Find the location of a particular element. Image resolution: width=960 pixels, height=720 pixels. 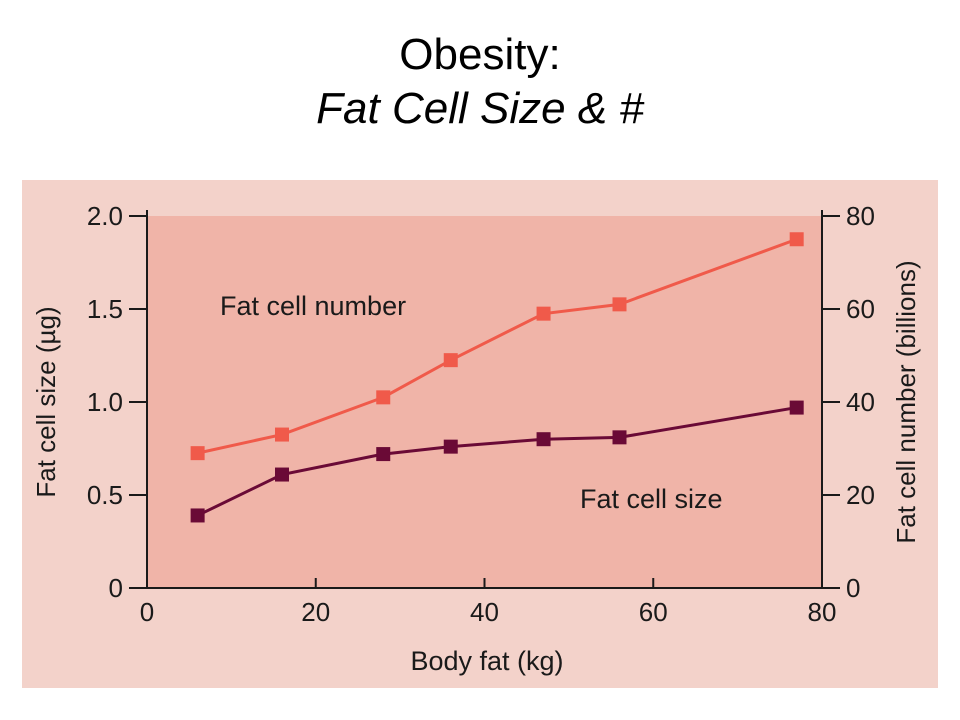

series-label-fat-cell-size: Fat cell size is located at coordinates (651, 499).